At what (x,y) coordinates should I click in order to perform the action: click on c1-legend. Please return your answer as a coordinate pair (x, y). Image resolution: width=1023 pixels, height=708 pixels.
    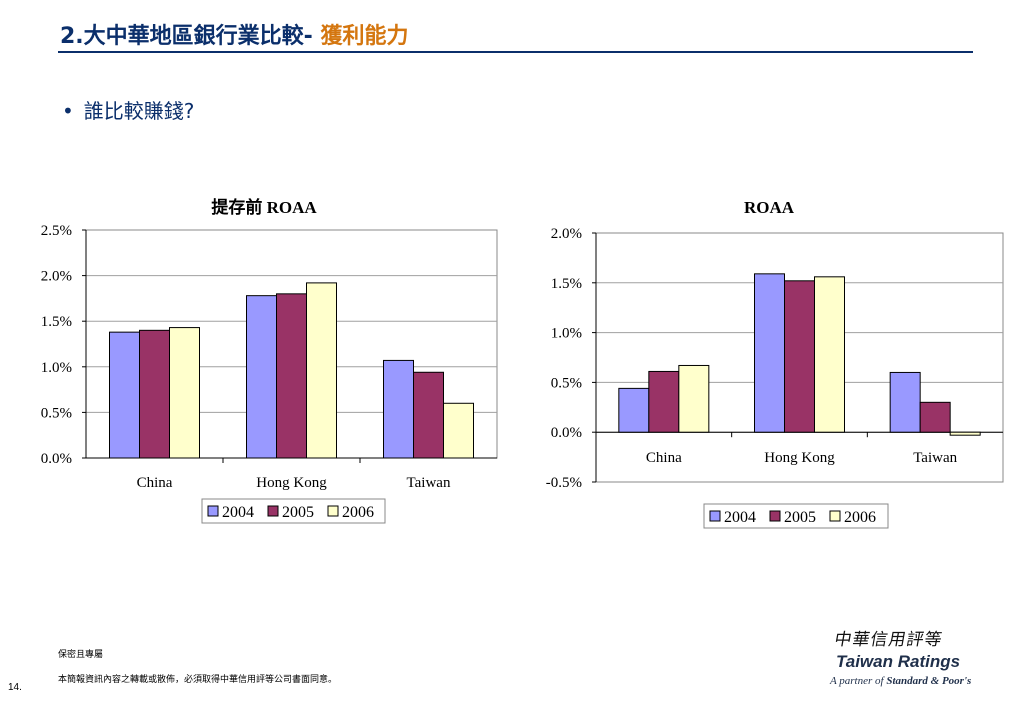
    Looking at the image, I should click on (293, 511).